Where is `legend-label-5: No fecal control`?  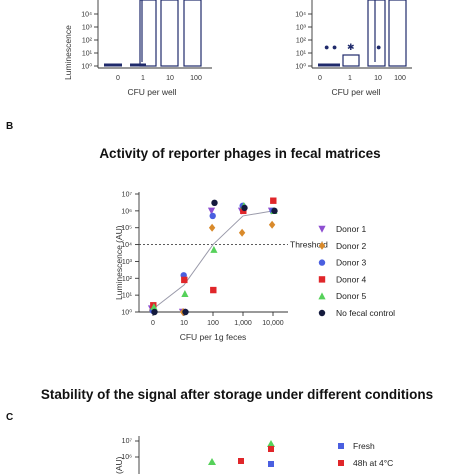
legend-label-5: No fecal control is located at coordinates (365, 313).